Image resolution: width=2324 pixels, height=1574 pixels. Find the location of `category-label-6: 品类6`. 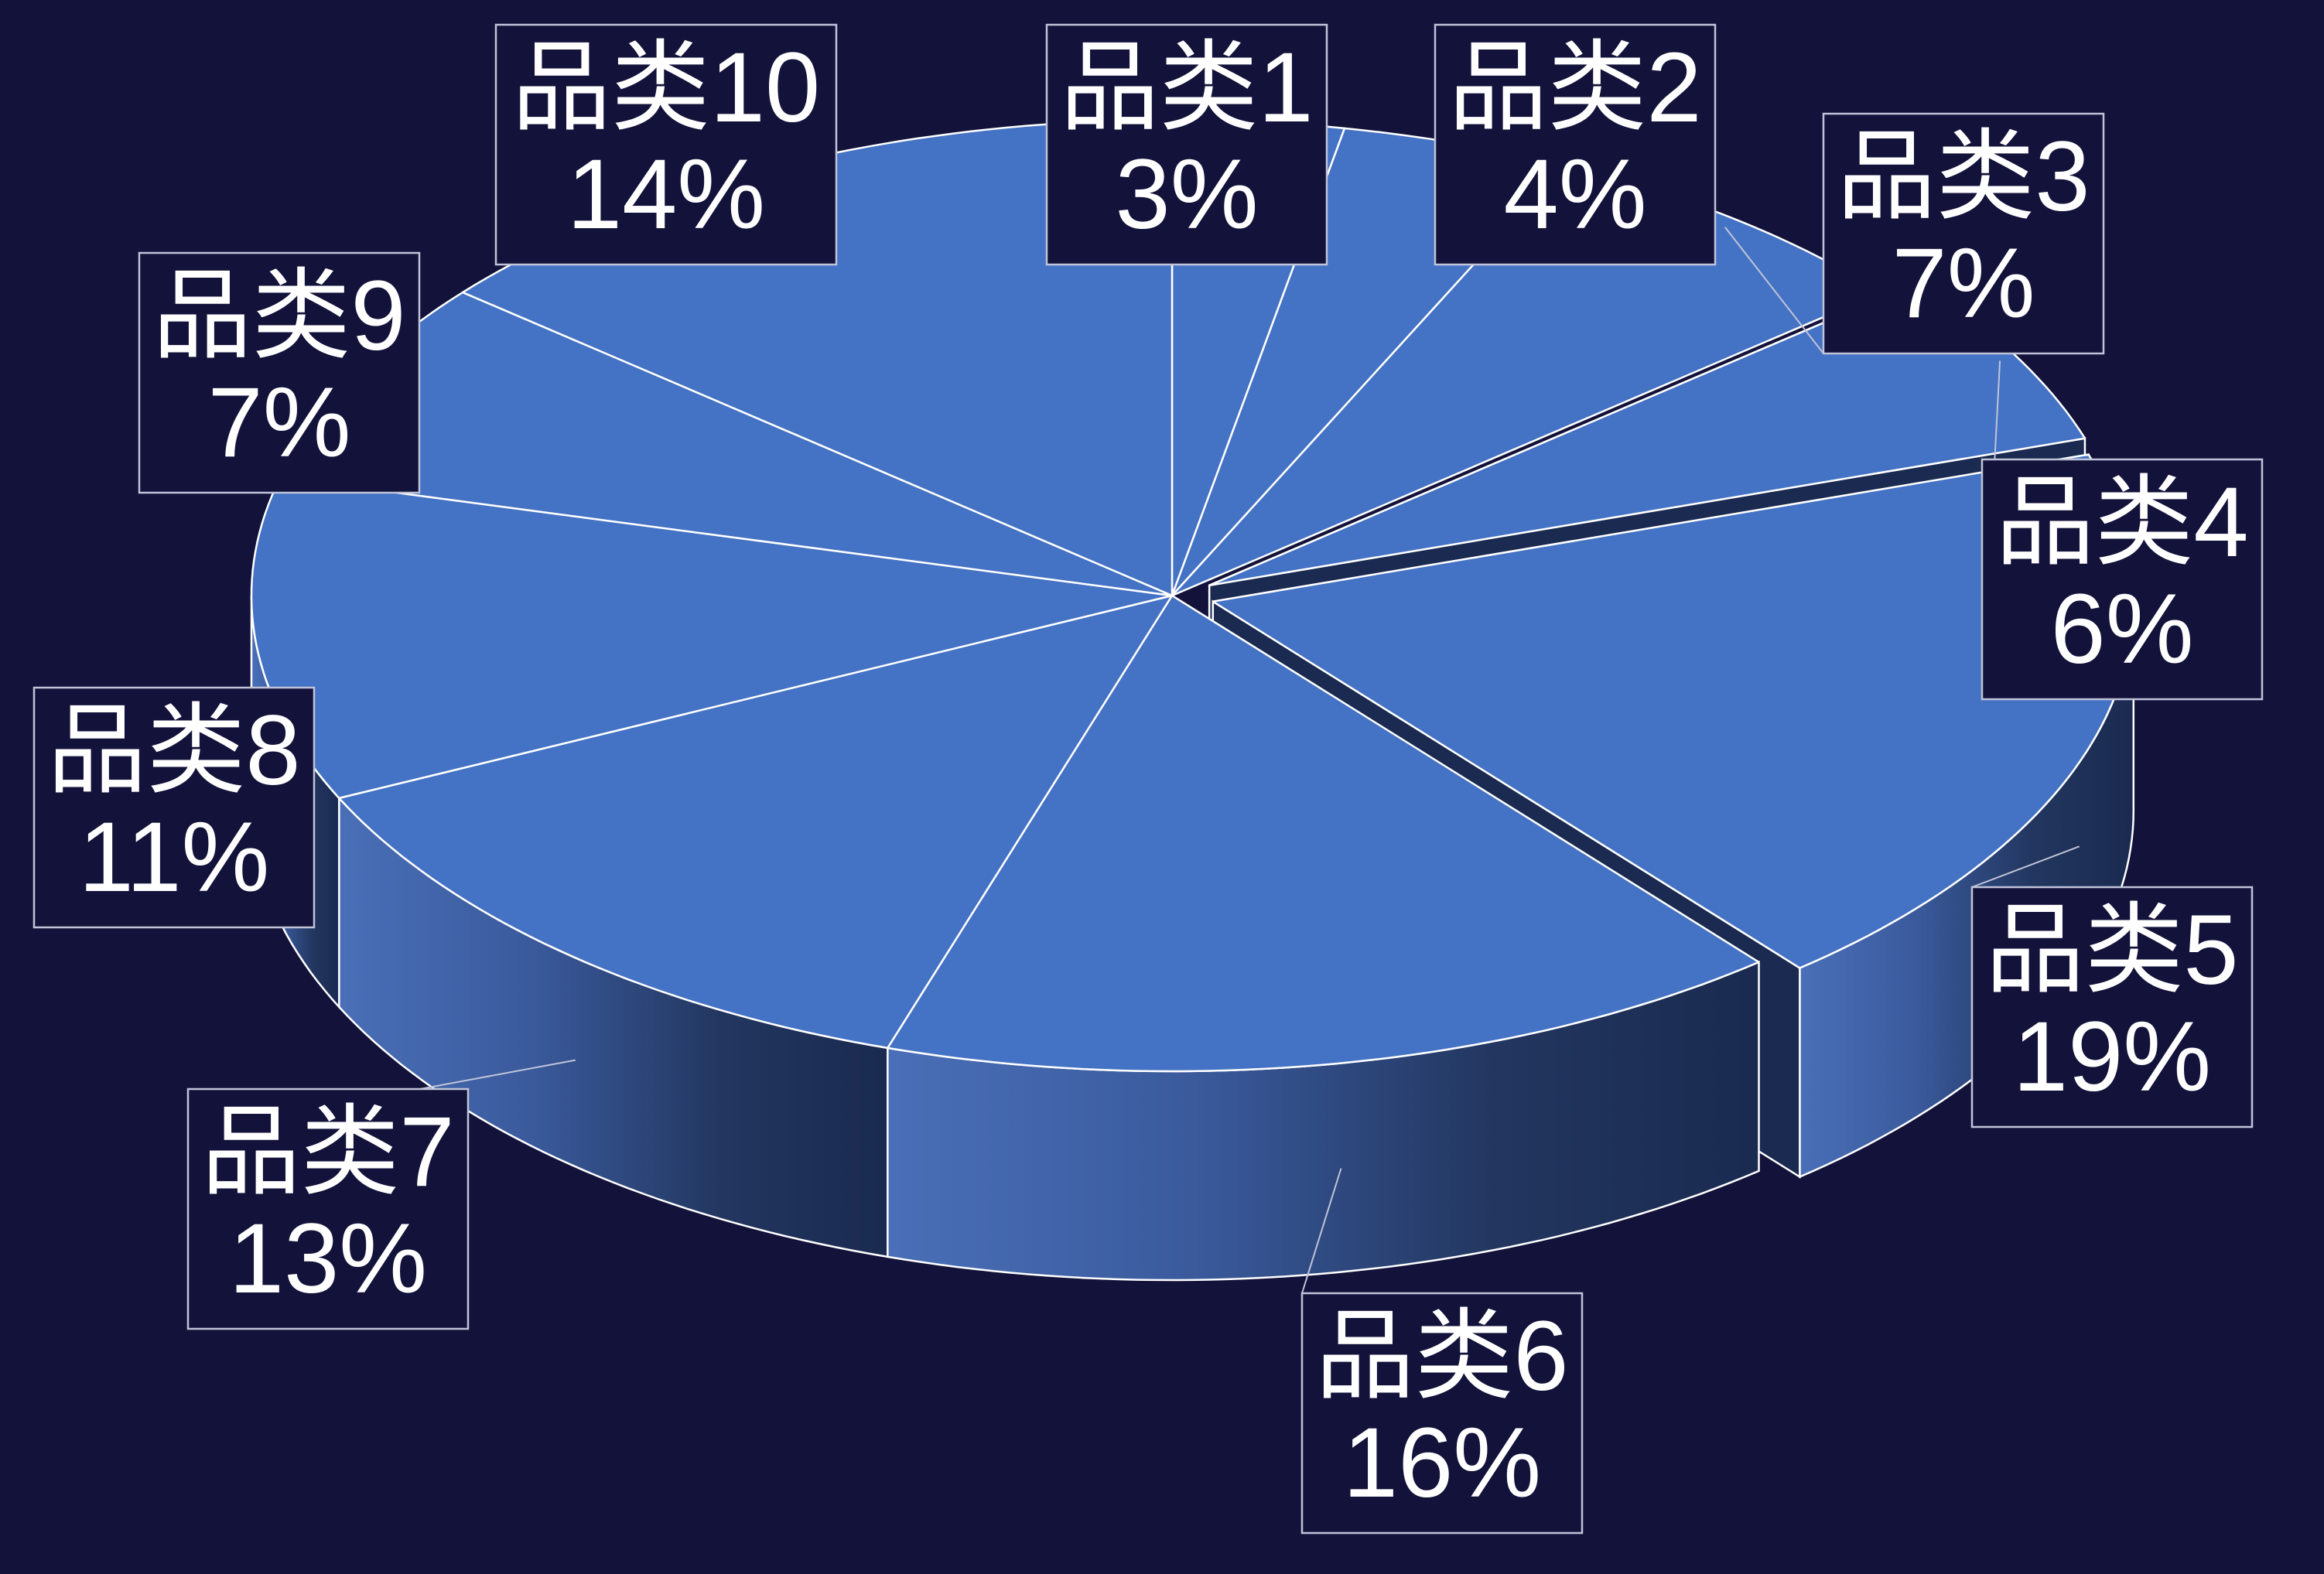

category-label-6: 品类6 is located at coordinates (1441, 1356).